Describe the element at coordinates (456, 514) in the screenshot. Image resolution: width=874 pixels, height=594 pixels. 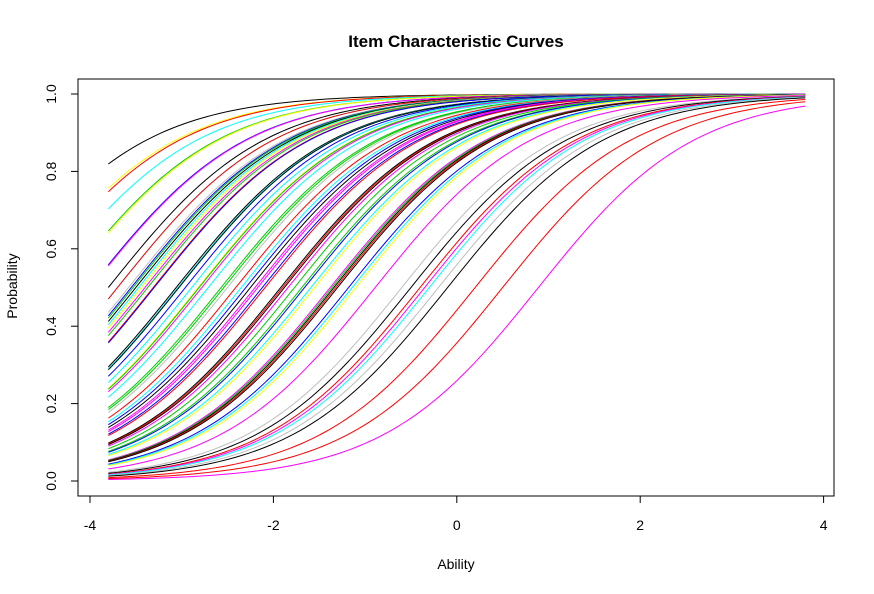
I see `x-axis: -4 -2 0 2 4` at that location.